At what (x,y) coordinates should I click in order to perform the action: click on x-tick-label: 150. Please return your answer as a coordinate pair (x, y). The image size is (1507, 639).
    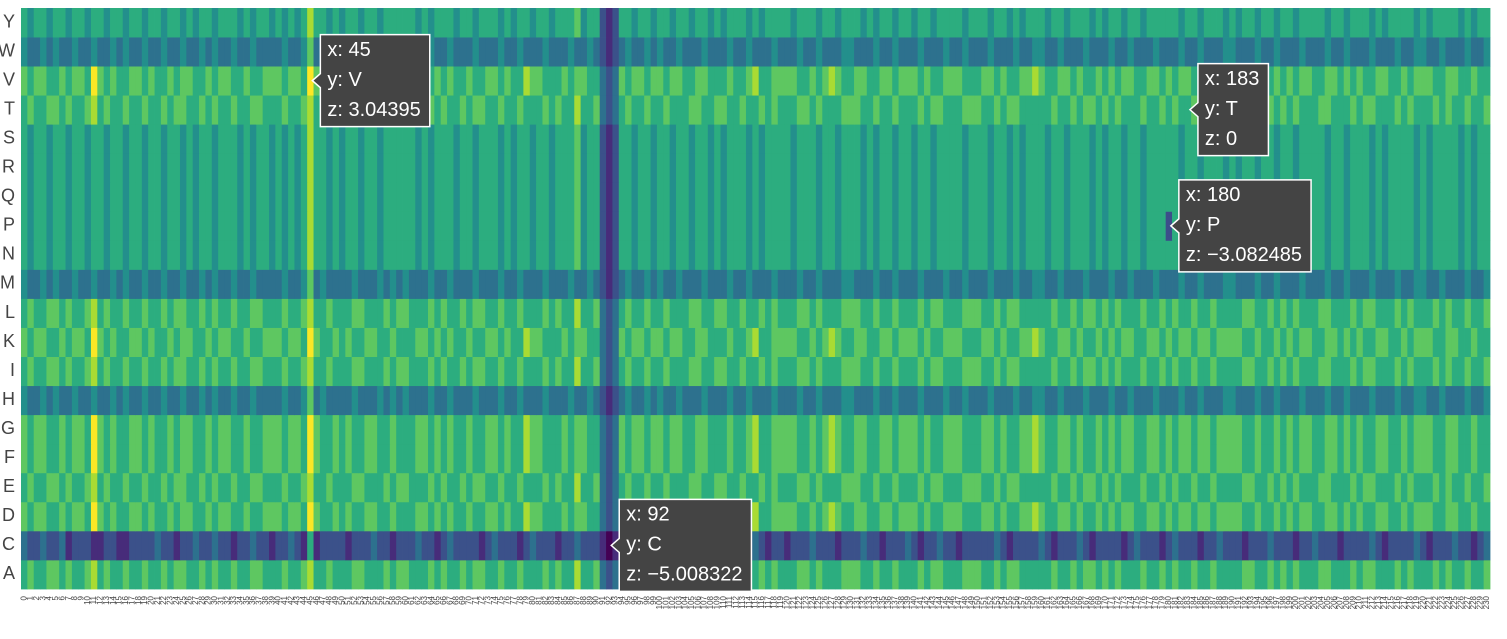
    Looking at the image, I should click on (977, 602).